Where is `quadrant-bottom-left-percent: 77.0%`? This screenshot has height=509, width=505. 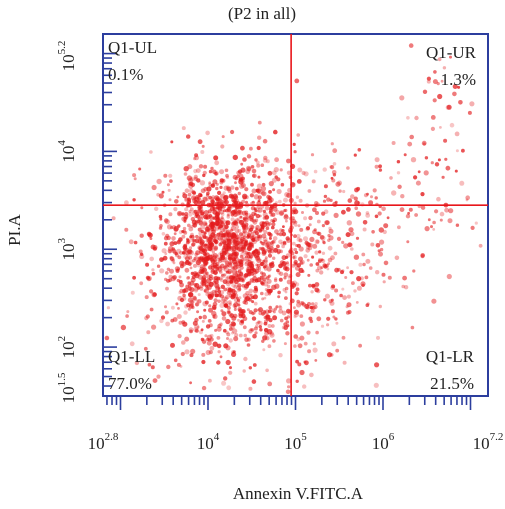 quadrant-bottom-left-percent: 77.0% is located at coordinates (130, 383).